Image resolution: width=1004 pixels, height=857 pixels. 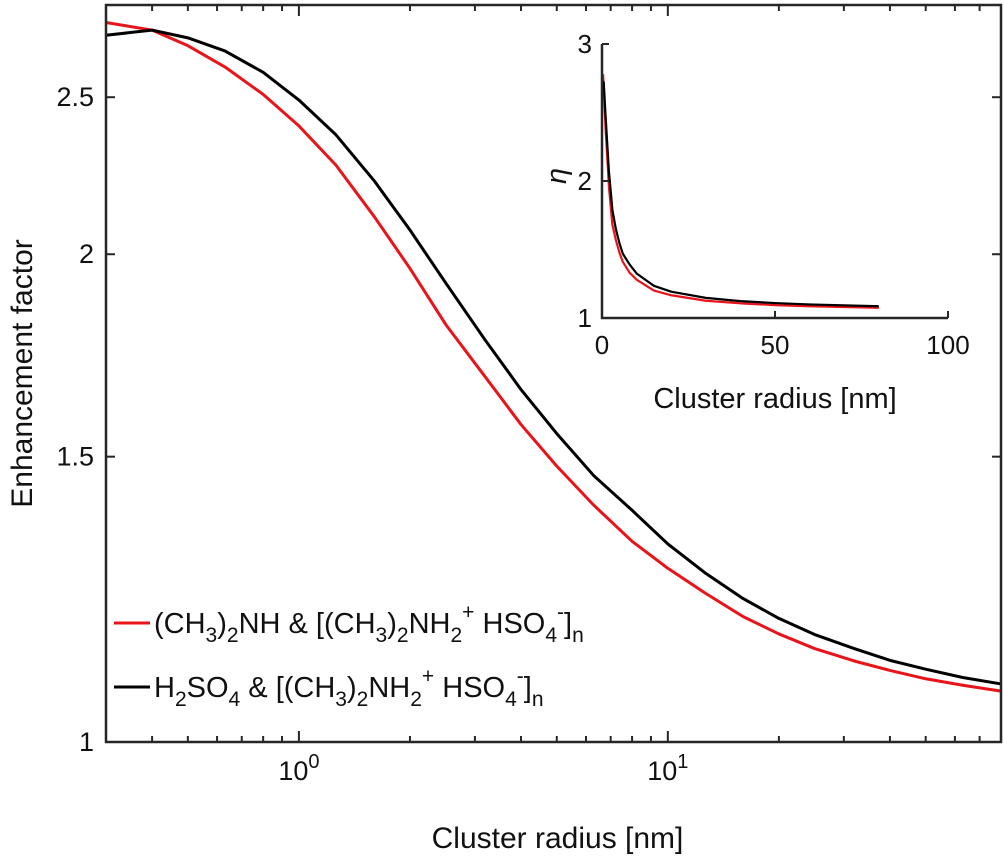 I want to click on inset-y-tick-label: 3, so click(x=585, y=44).